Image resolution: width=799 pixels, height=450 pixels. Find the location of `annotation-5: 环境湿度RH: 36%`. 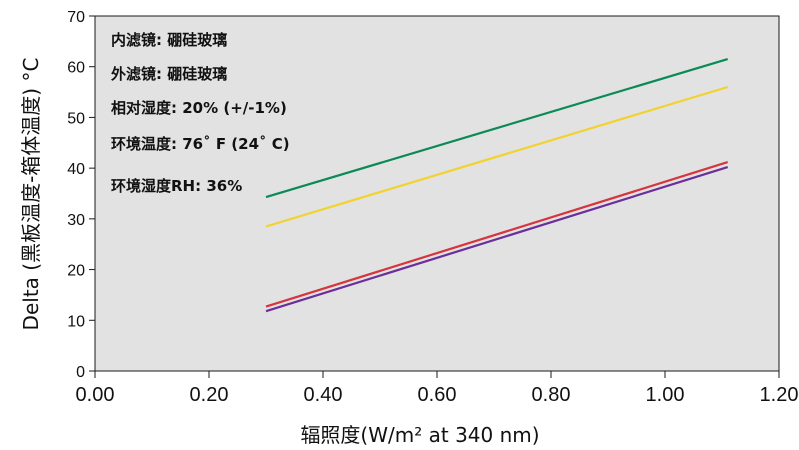

annotation-5: 环境湿度RH: 36% is located at coordinates (176, 186).